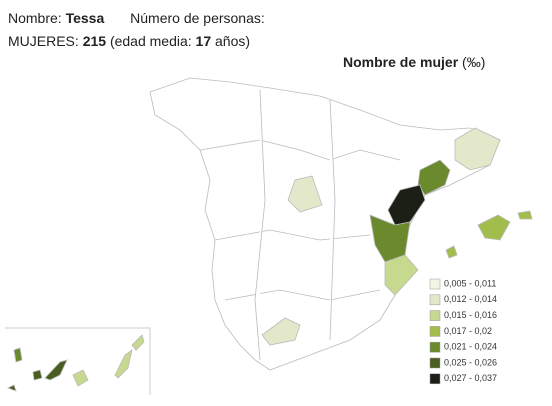 The image size is (552, 406). Describe the element at coordinates (494, 227) in the screenshot. I see `mallorca` at that location.